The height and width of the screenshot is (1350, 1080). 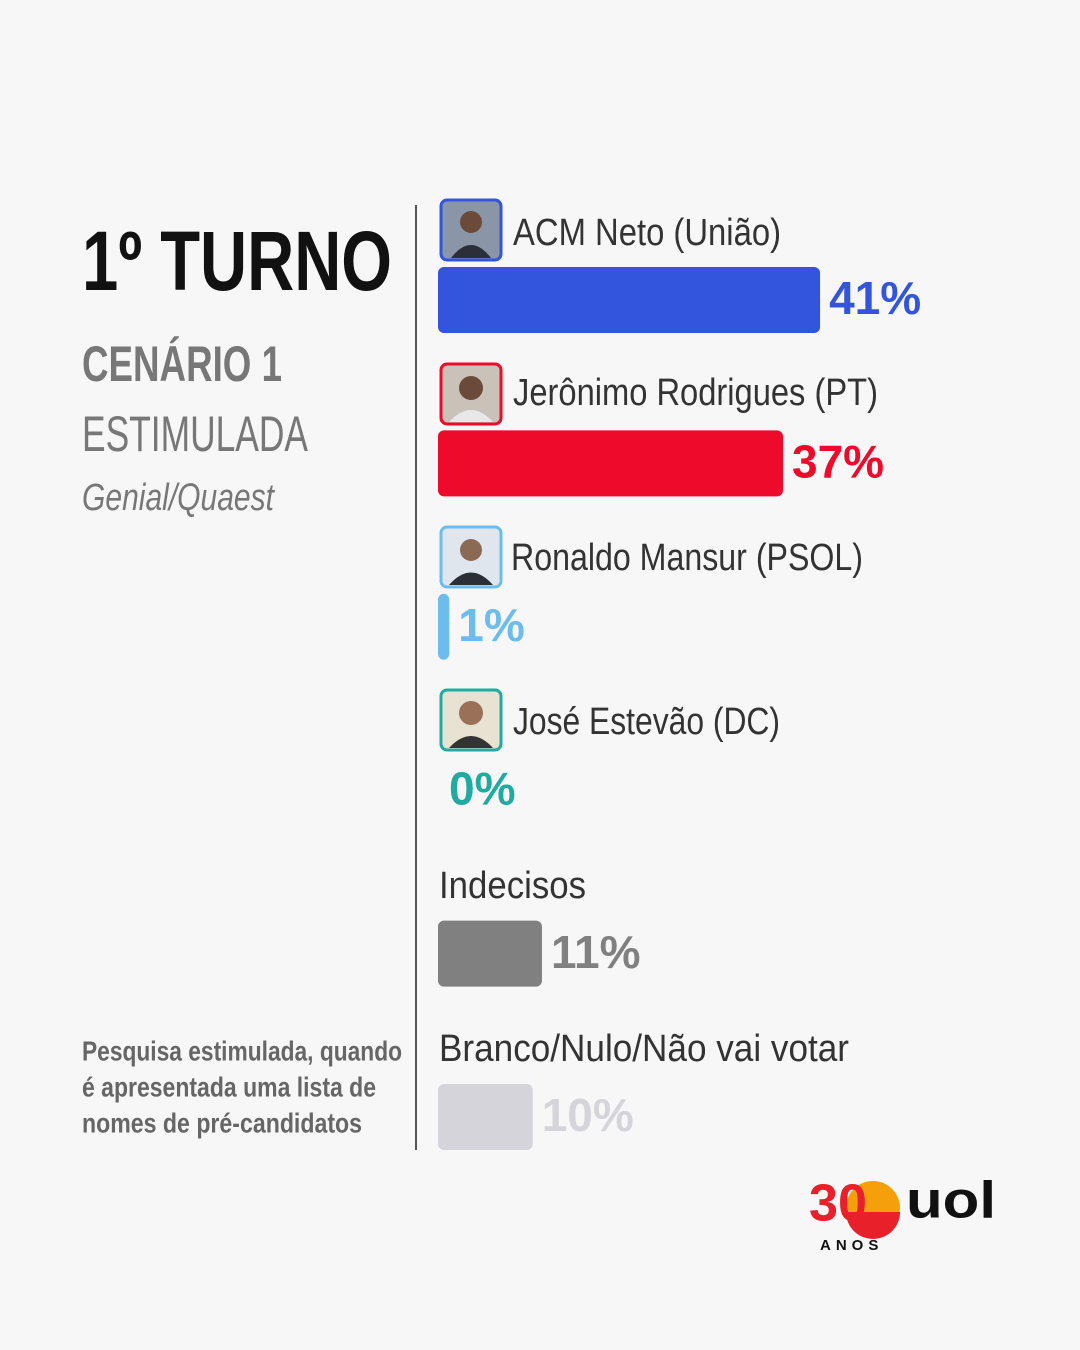 What do you see at coordinates (838, 1204) in the screenshot?
I see `logo-number: 30` at bounding box center [838, 1204].